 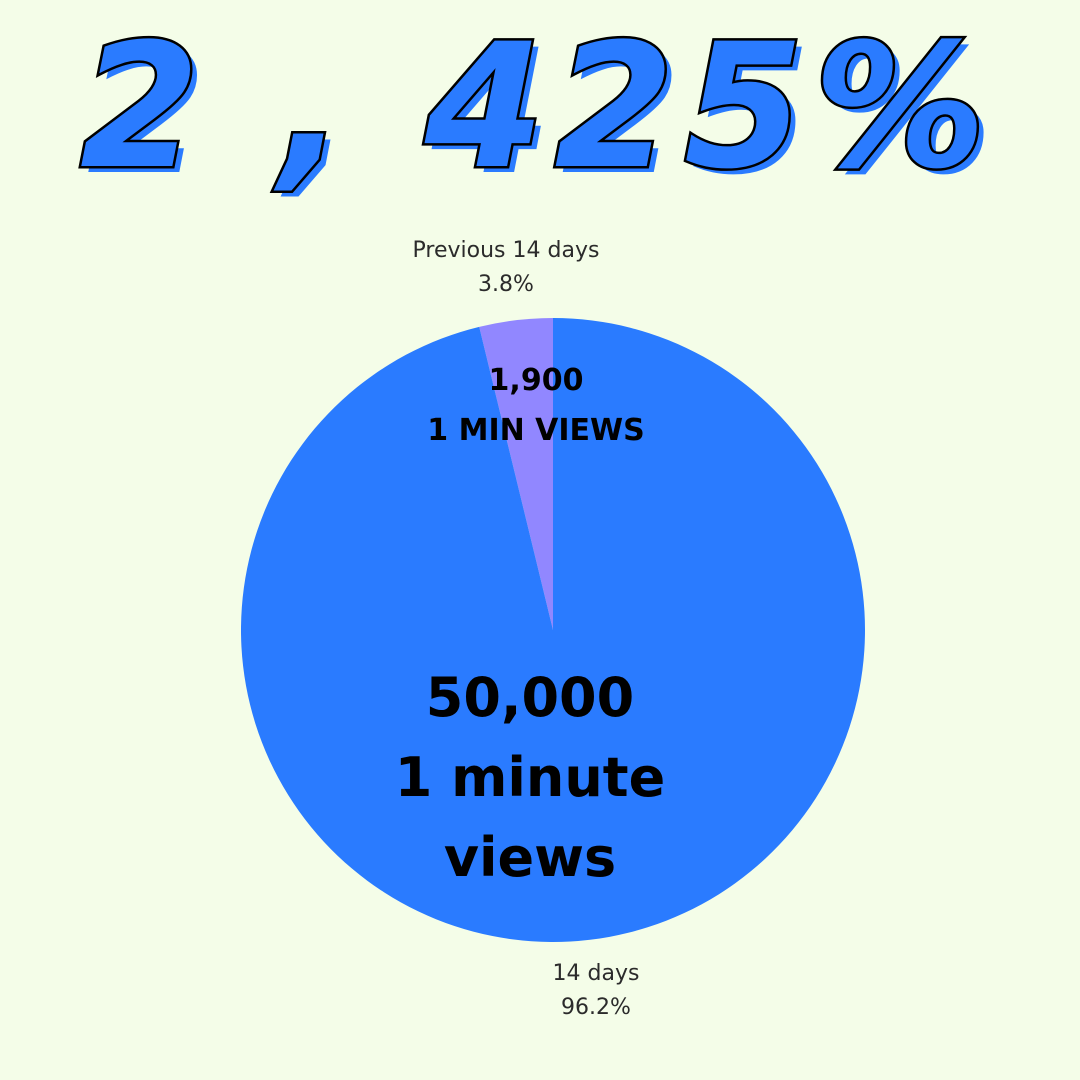 What do you see at coordinates (506, 250) in the screenshot?
I see `slice-name-previous-14-days: Previous 14 days` at bounding box center [506, 250].